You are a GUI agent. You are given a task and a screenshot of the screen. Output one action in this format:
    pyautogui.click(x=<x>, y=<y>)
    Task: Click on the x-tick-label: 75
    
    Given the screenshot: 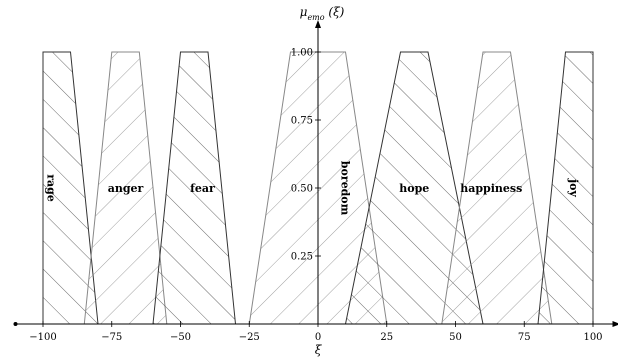 What is the action you would take?
    pyautogui.click(x=524, y=337)
    